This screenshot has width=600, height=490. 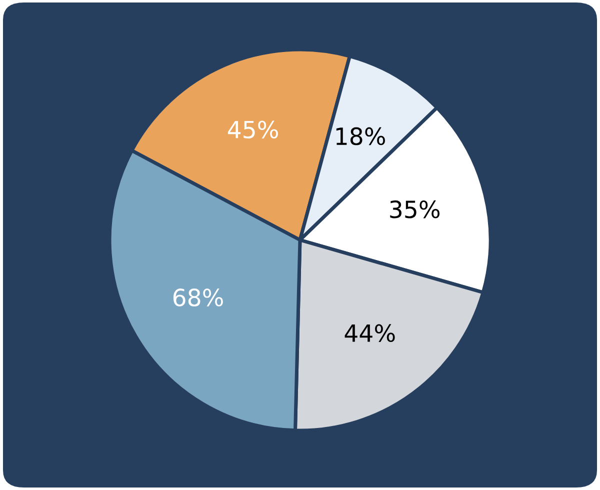 What do you see at coordinates (415, 209) in the screenshot?
I see `data-label: 35%` at bounding box center [415, 209].